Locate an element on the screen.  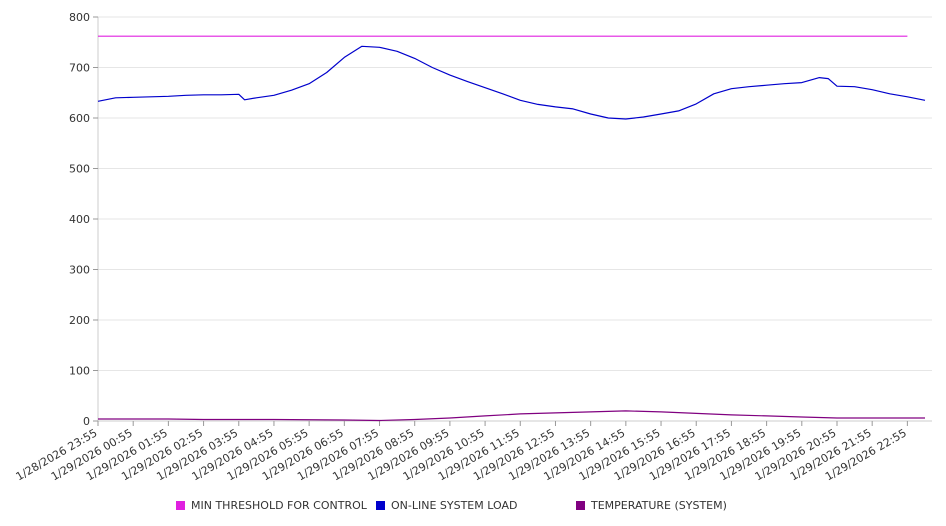
y-tick-label: 300 is located at coordinates (79, 270).